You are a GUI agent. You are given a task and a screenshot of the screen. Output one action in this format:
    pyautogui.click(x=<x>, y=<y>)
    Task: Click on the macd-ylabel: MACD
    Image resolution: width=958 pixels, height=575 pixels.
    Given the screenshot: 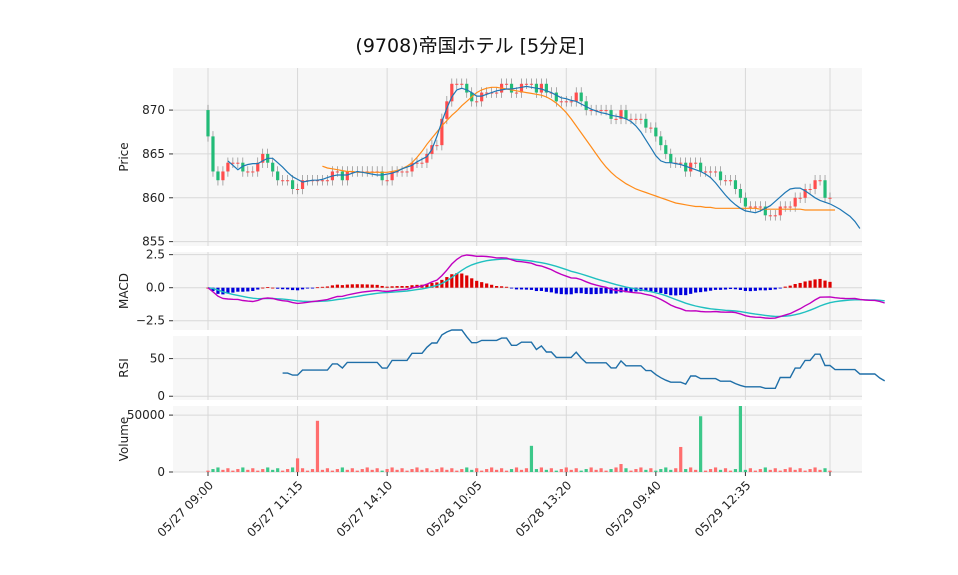 What is the action you would take?
    pyautogui.click(x=124, y=291)
    